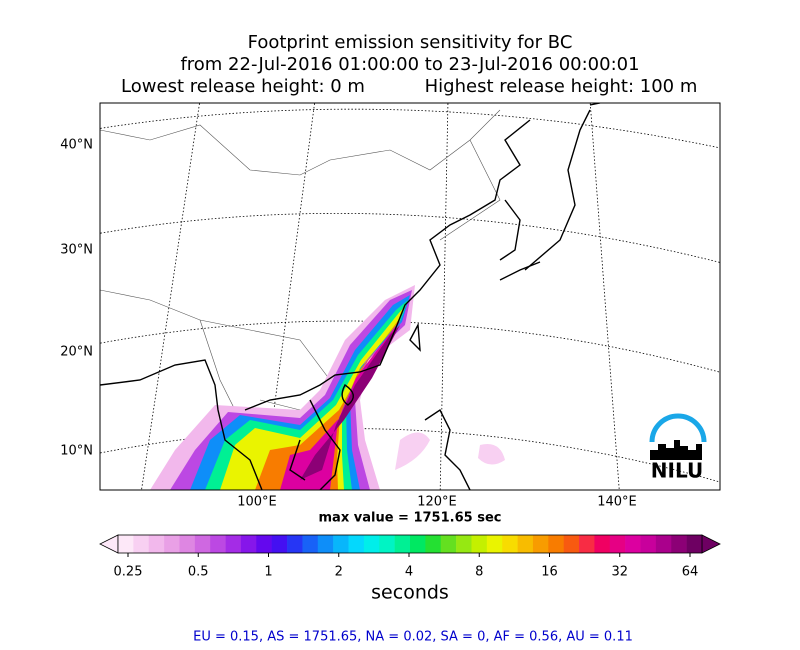 This screenshot has width=800, height=650. What do you see at coordinates (479, 572) in the screenshot?
I see `colorbar-tick-label: 8` at bounding box center [479, 572].